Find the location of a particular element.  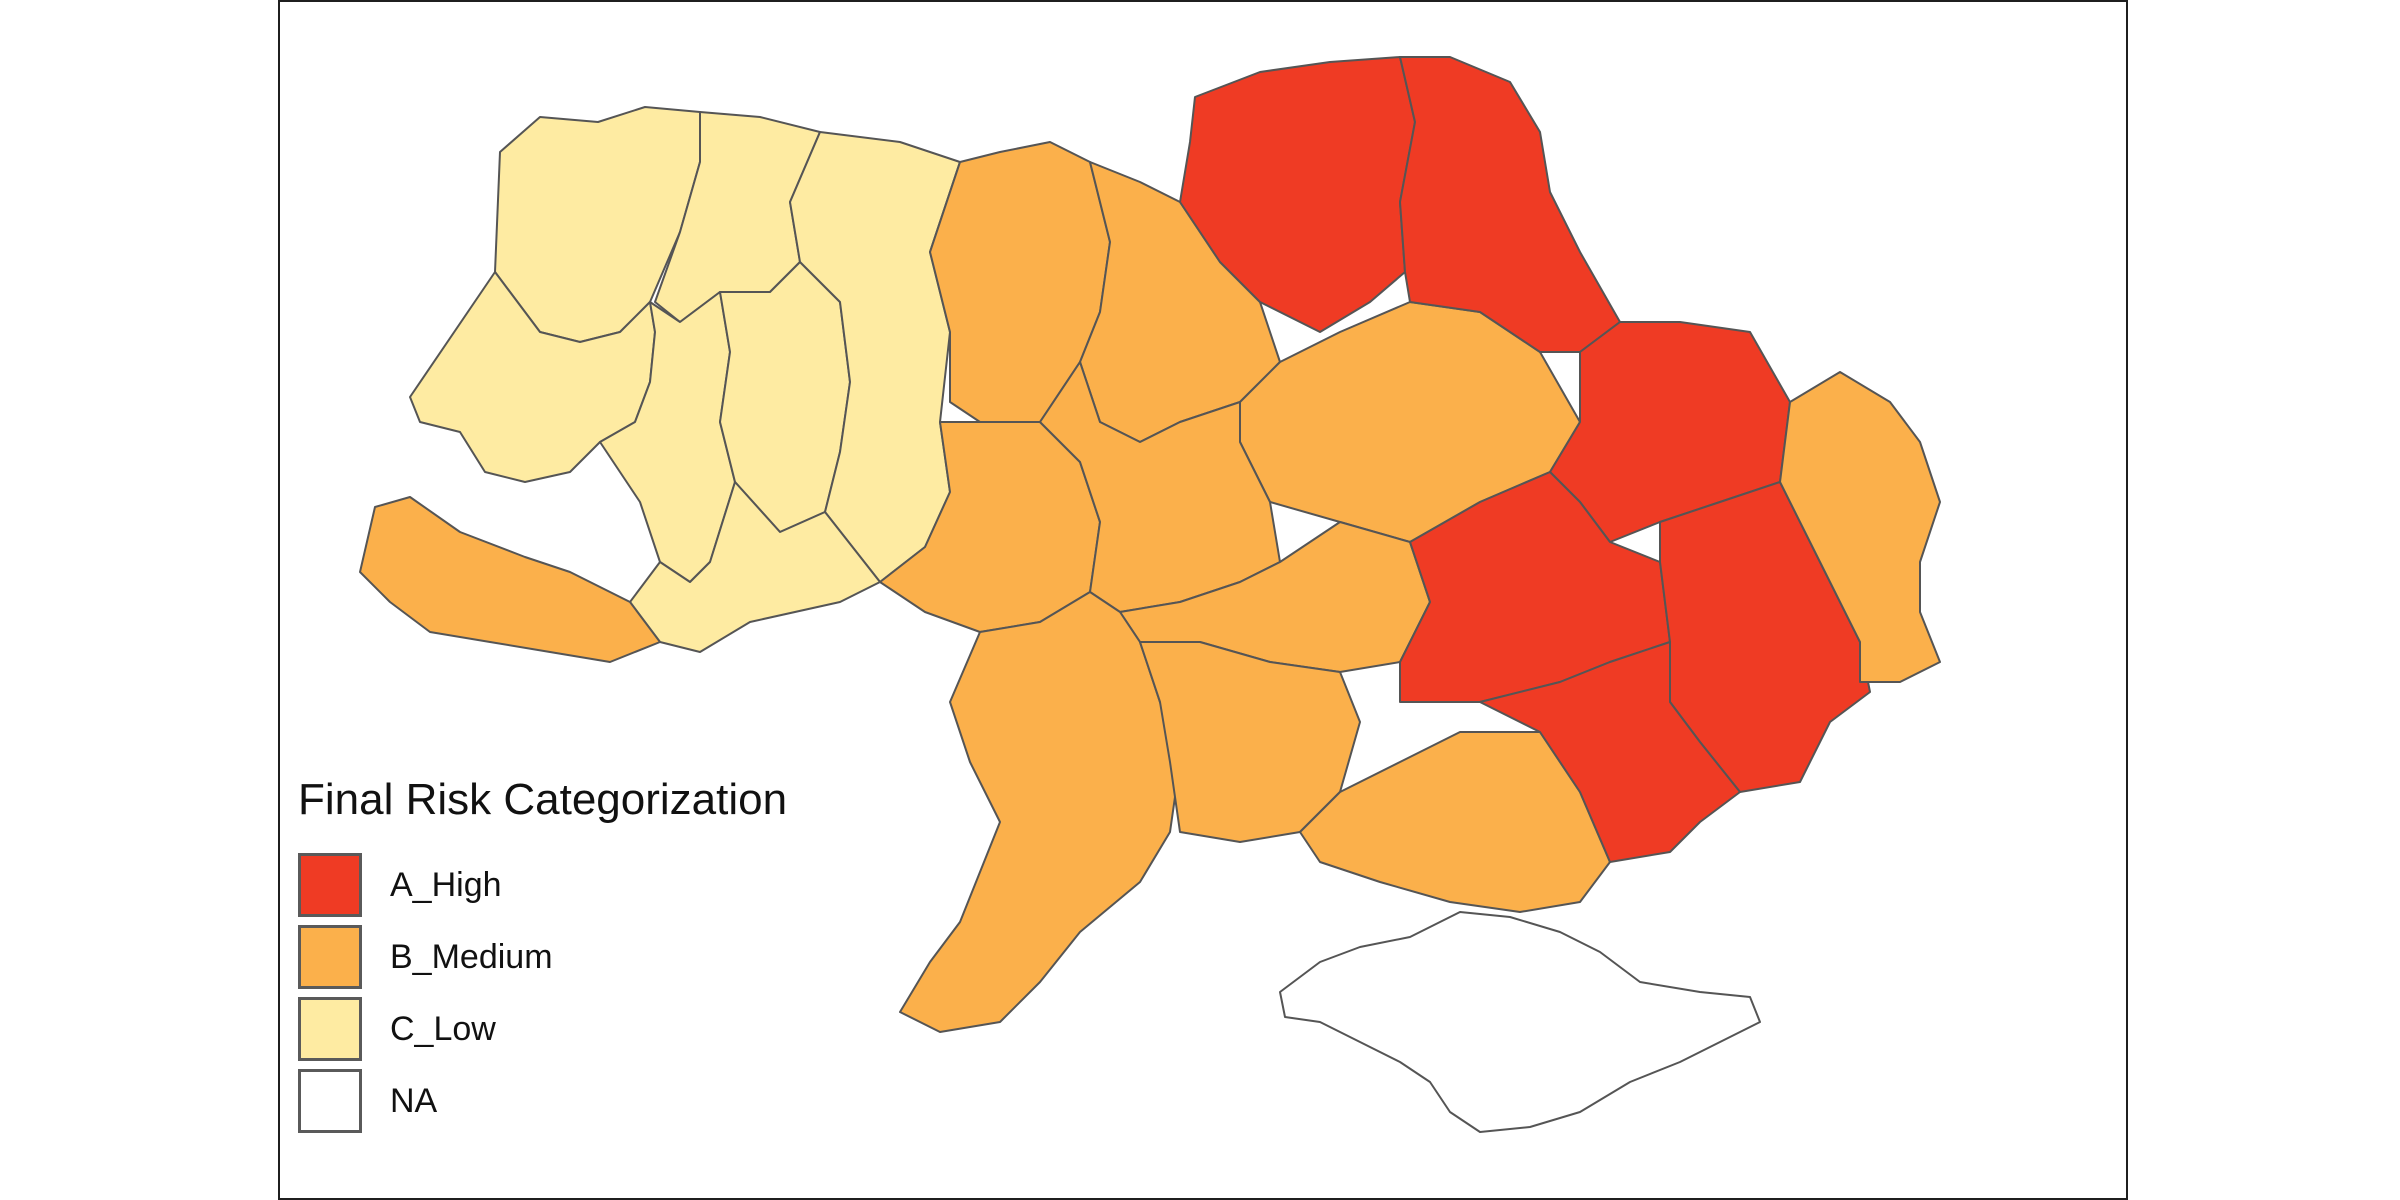

legend-item-na: NA is located at coordinates (542, 1101).